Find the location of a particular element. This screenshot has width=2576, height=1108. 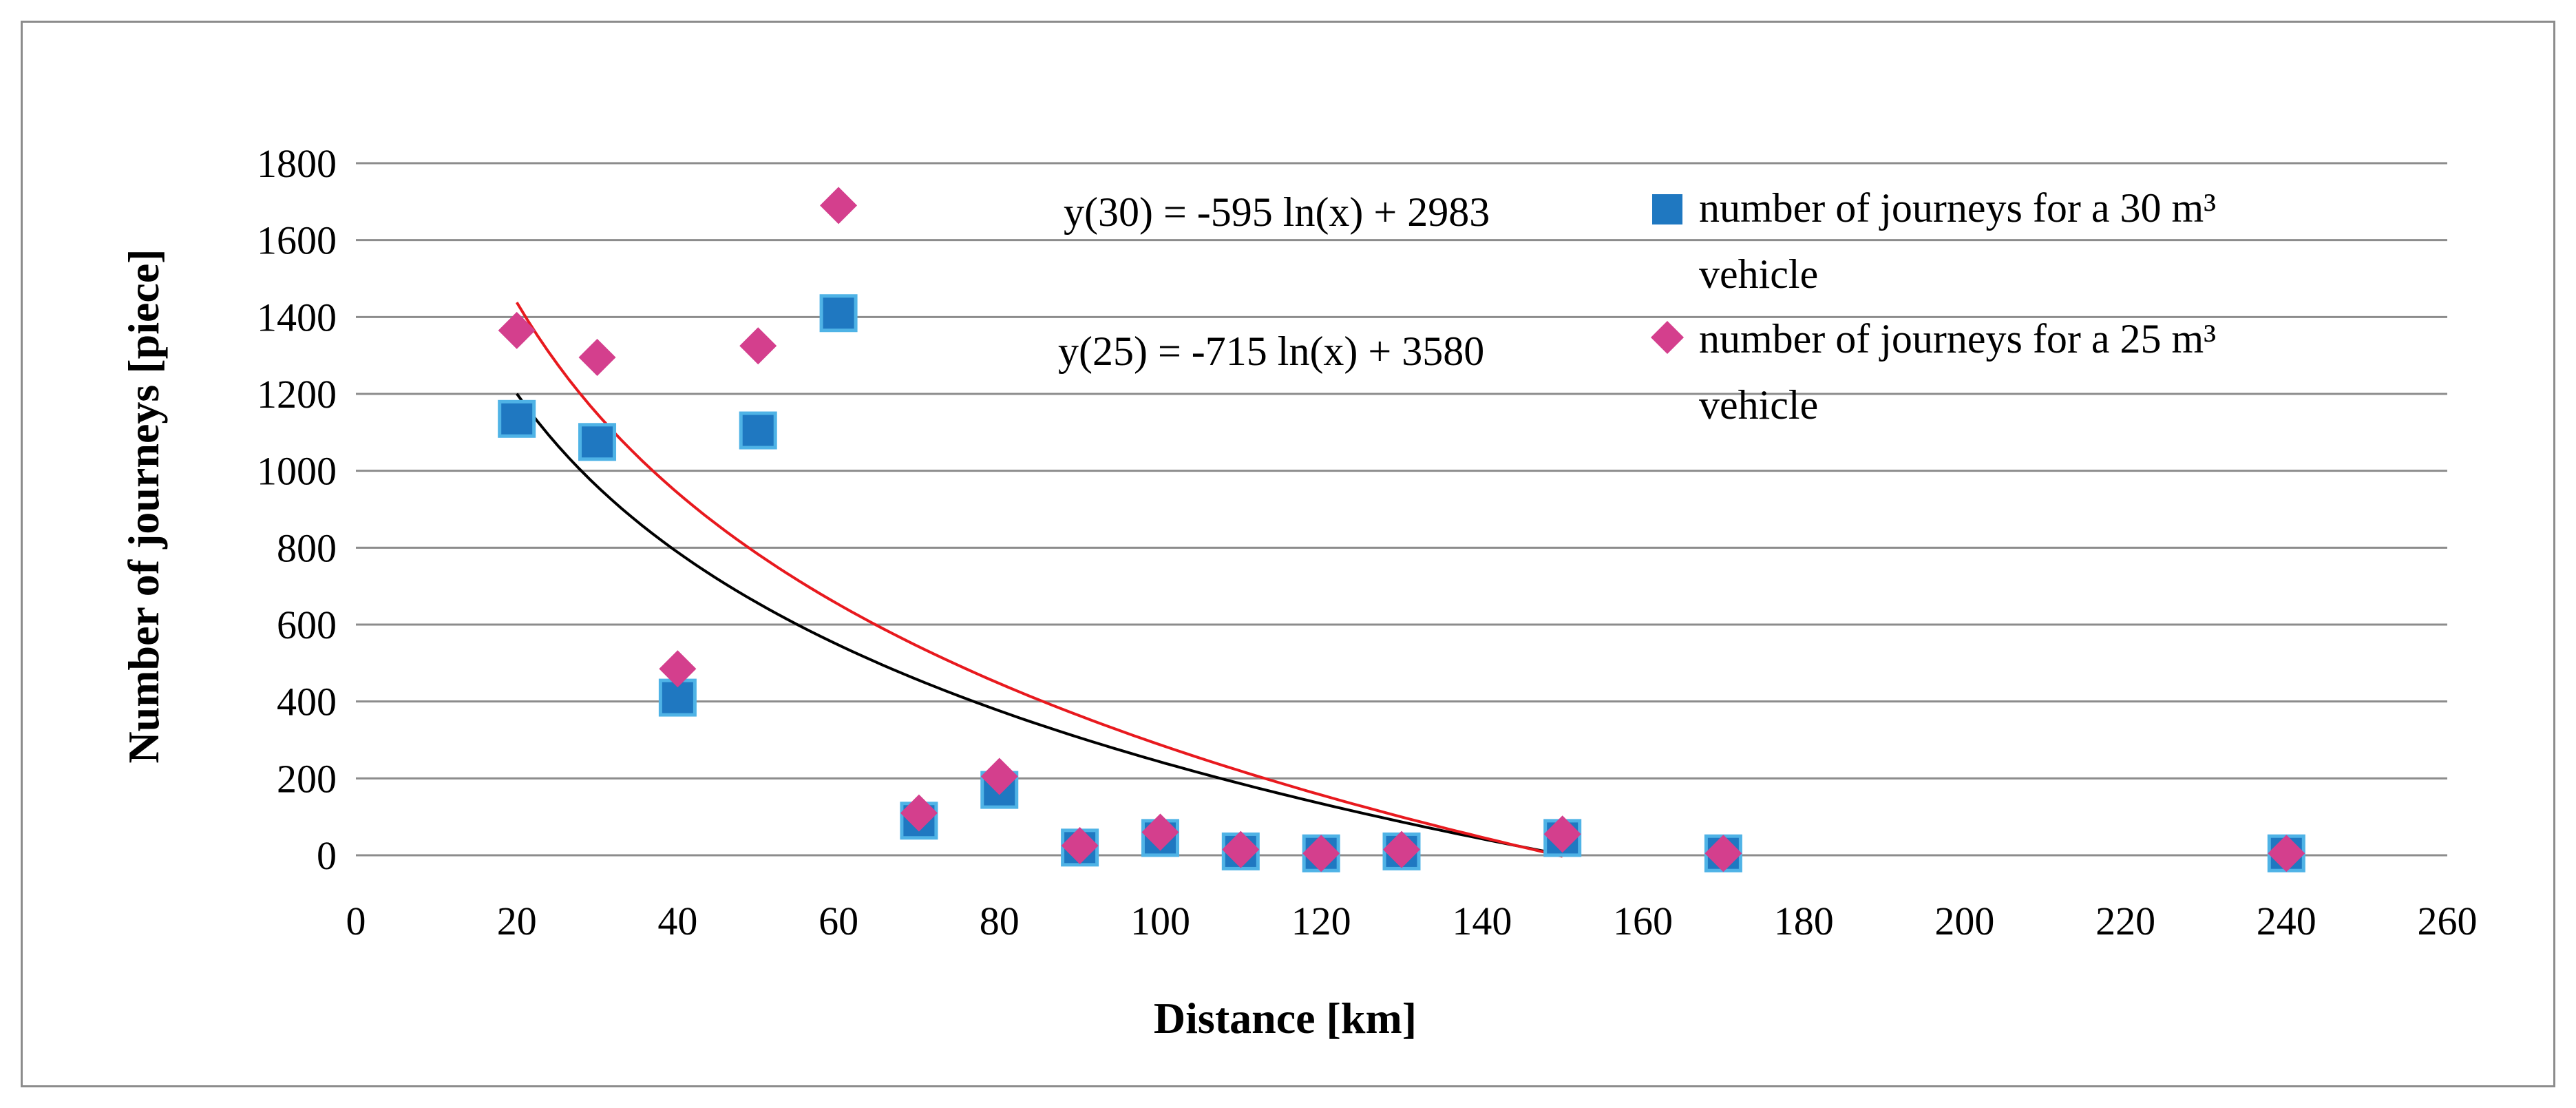

x-tick-label: 180 is located at coordinates (1804, 921).